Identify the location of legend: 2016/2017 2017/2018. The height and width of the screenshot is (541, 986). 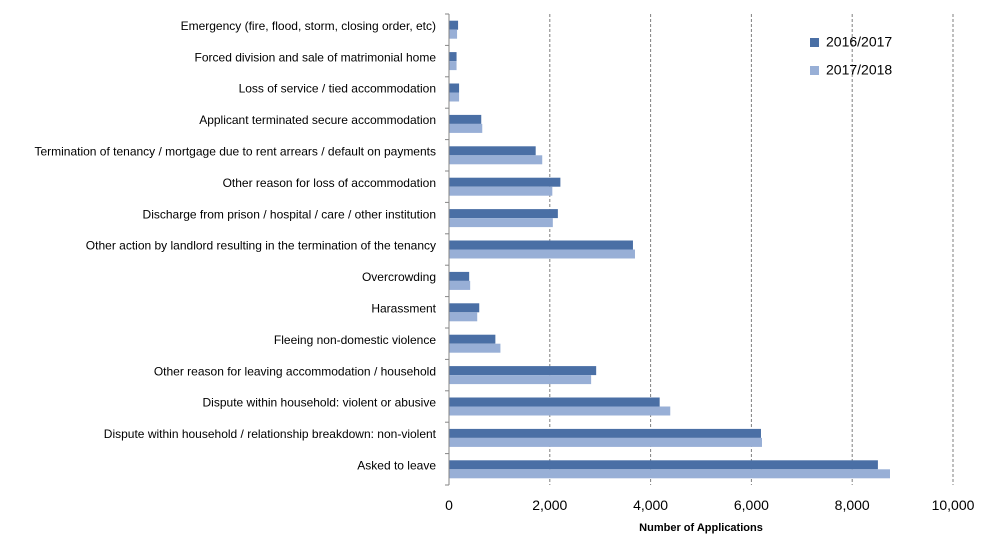
(851, 56).